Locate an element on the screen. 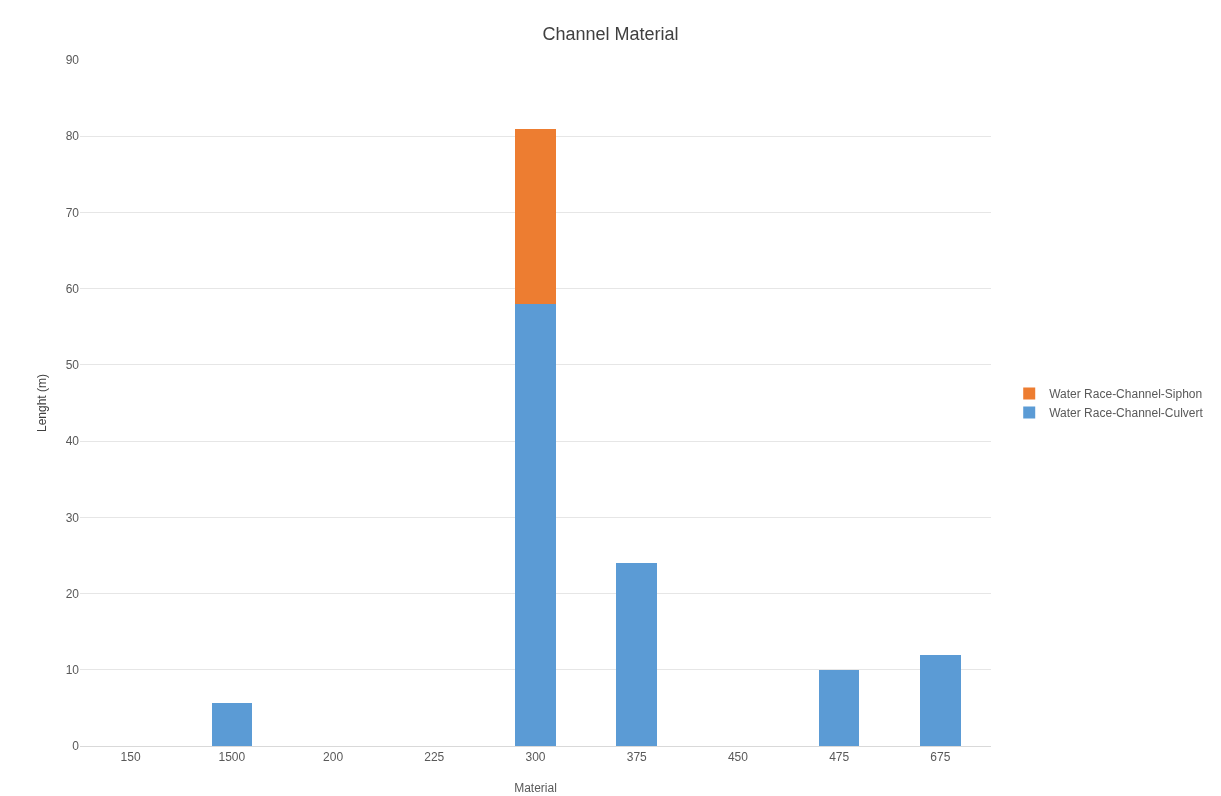 The height and width of the screenshot is (796, 1221). chart-title: Channel Material is located at coordinates (610, 34).